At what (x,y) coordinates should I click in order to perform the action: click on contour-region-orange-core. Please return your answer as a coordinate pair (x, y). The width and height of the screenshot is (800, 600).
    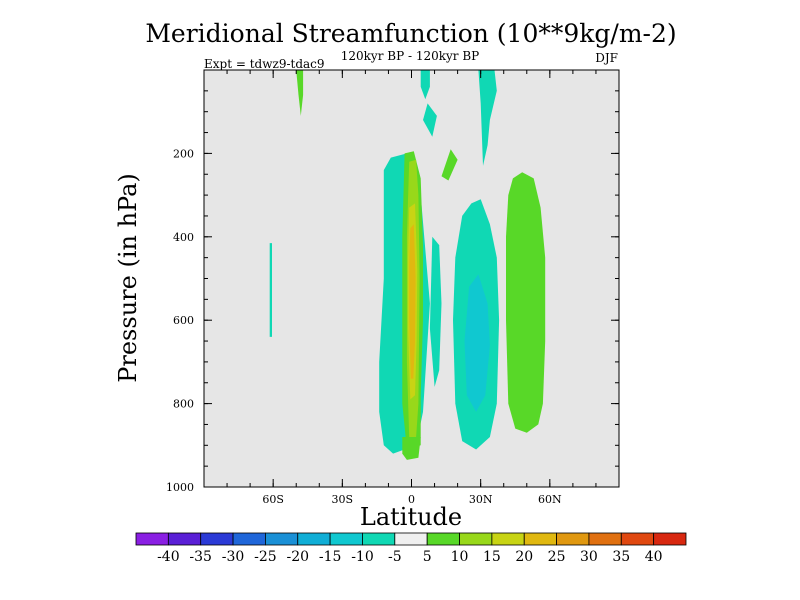
    Looking at the image, I should click on (412, 301).